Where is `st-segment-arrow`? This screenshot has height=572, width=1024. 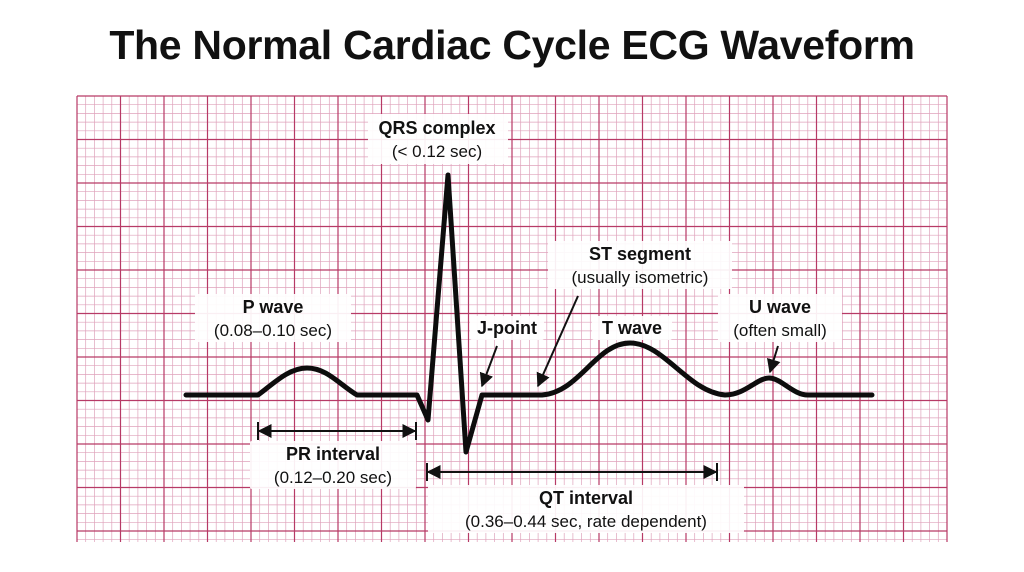
st-segment-arrow is located at coordinates (557, 341).